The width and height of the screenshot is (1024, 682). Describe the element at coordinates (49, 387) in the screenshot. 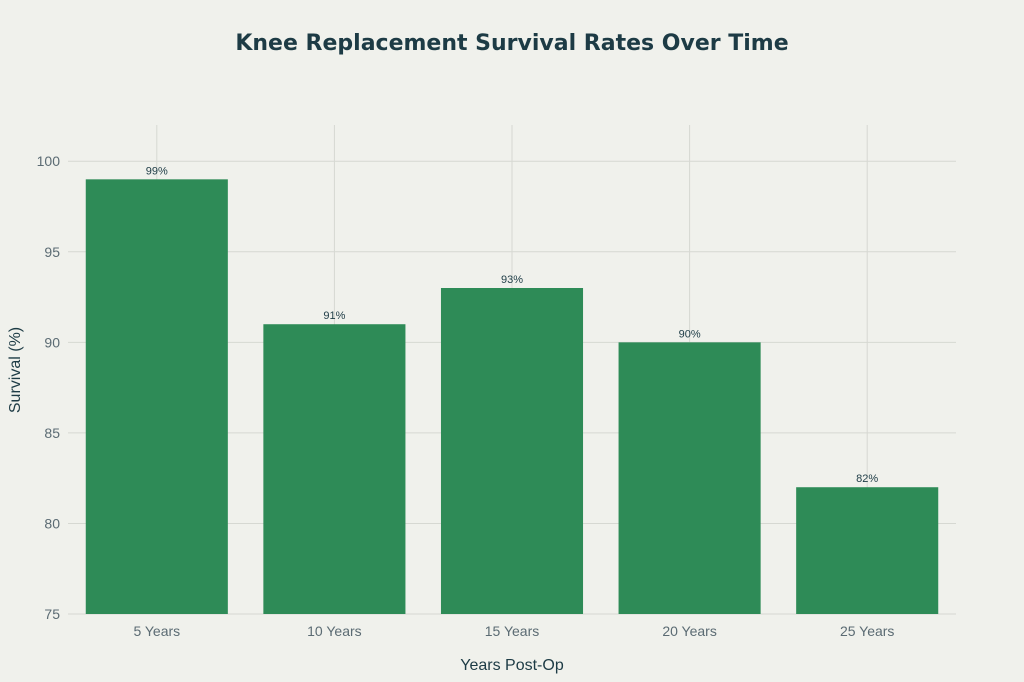

I see `y-axis-ticks: 75 80 85 90 95 100` at that location.